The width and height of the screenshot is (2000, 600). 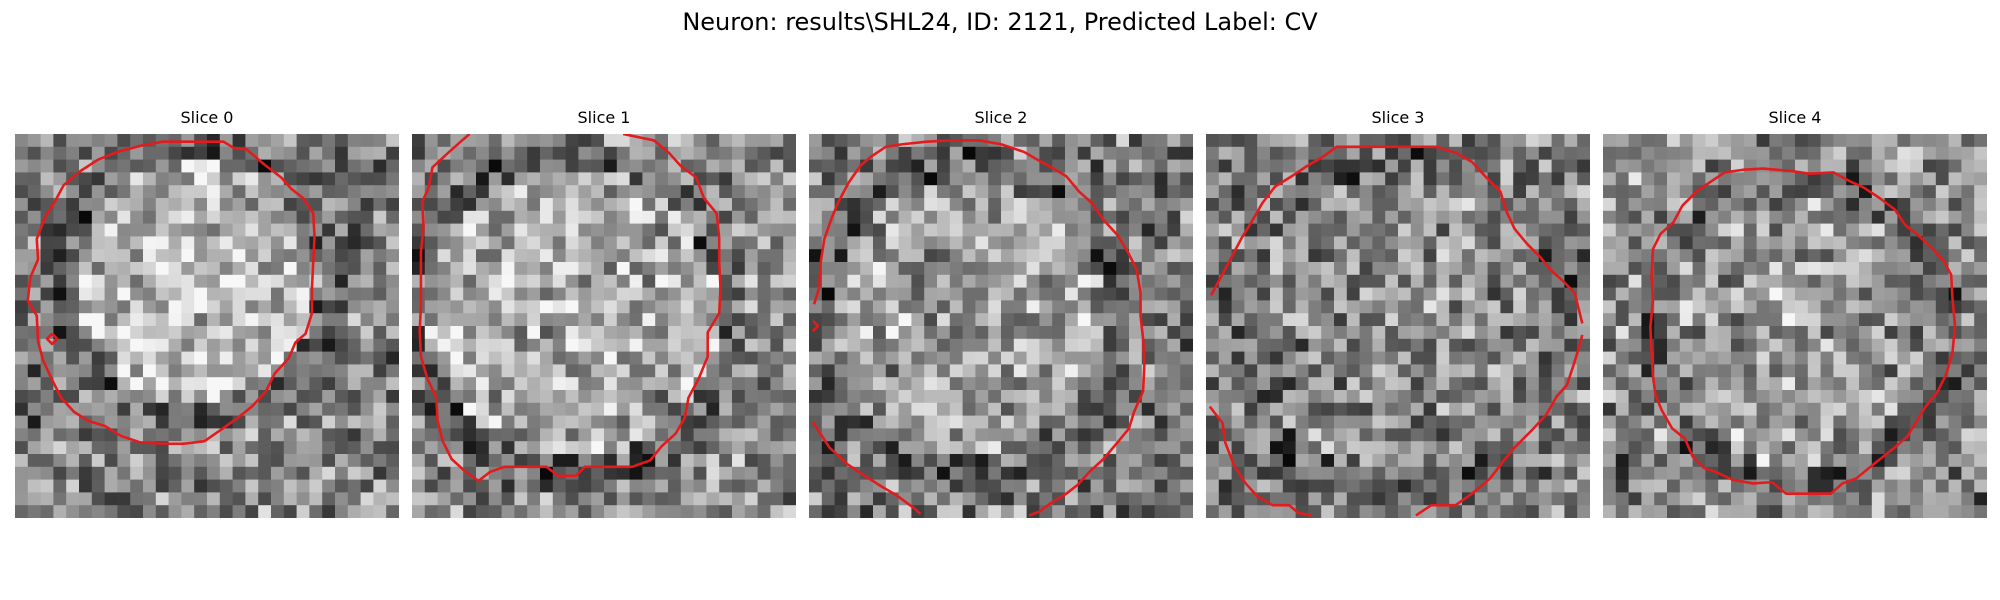 What do you see at coordinates (604, 117) in the screenshot?
I see `slice-title: Slice 1` at bounding box center [604, 117].